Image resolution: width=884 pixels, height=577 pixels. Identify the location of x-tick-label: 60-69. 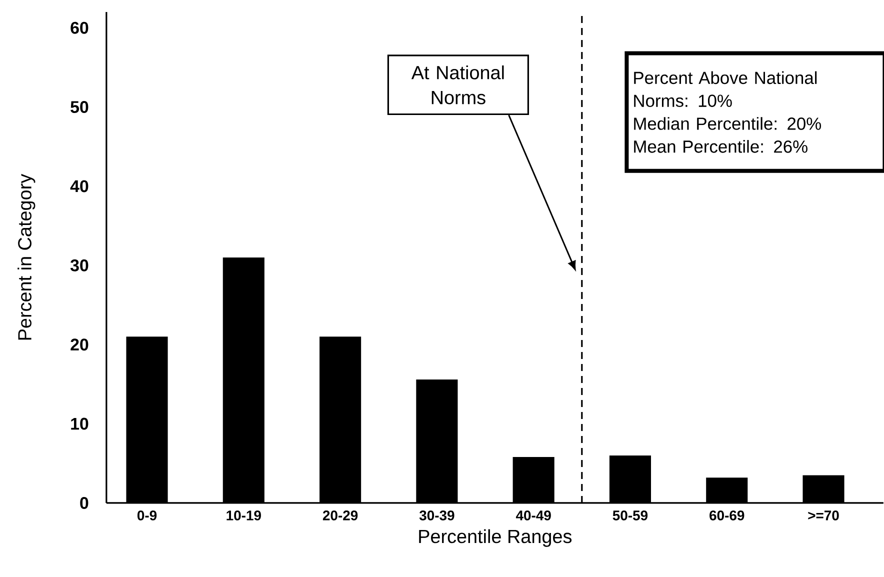
(727, 515).